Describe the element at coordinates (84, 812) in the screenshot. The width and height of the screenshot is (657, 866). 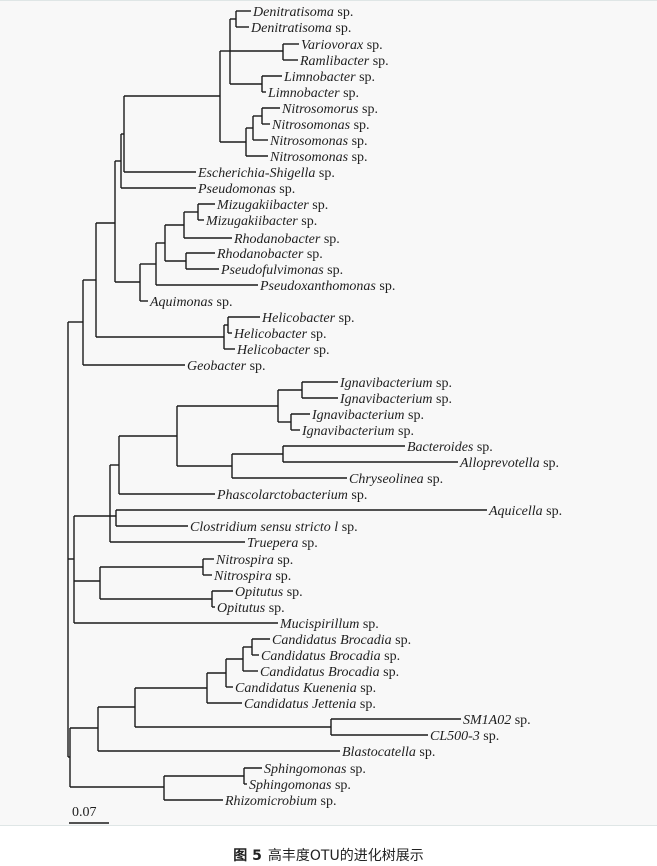
I see `scale-bar-label: 0.07` at that location.